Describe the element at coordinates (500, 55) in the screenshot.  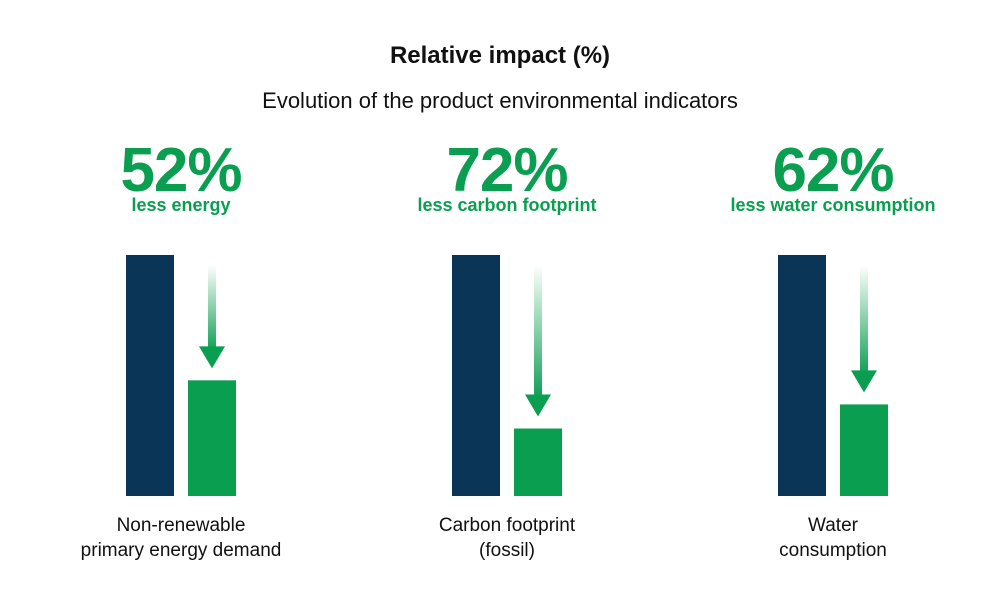
I see `chart-title: Relative impact (%)` at that location.